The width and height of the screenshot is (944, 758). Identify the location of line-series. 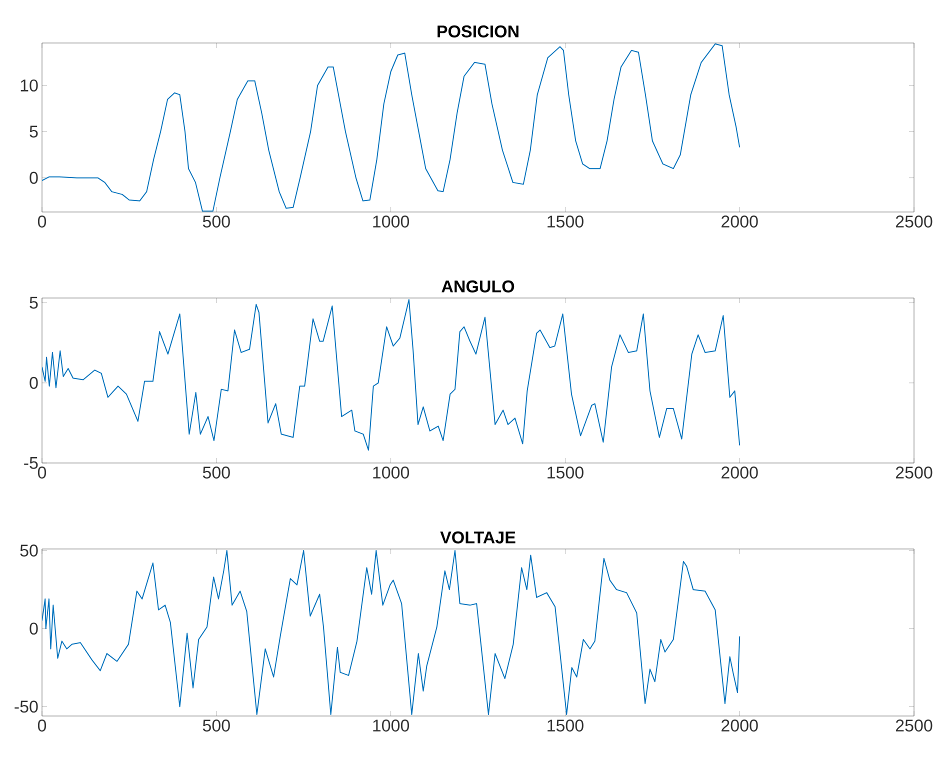
(391, 375).